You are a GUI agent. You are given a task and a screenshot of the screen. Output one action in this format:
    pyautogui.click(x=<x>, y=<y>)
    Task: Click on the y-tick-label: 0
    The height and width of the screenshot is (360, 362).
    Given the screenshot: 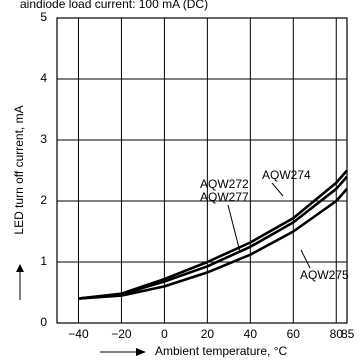 What is the action you would take?
    pyautogui.click(x=43, y=322)
    